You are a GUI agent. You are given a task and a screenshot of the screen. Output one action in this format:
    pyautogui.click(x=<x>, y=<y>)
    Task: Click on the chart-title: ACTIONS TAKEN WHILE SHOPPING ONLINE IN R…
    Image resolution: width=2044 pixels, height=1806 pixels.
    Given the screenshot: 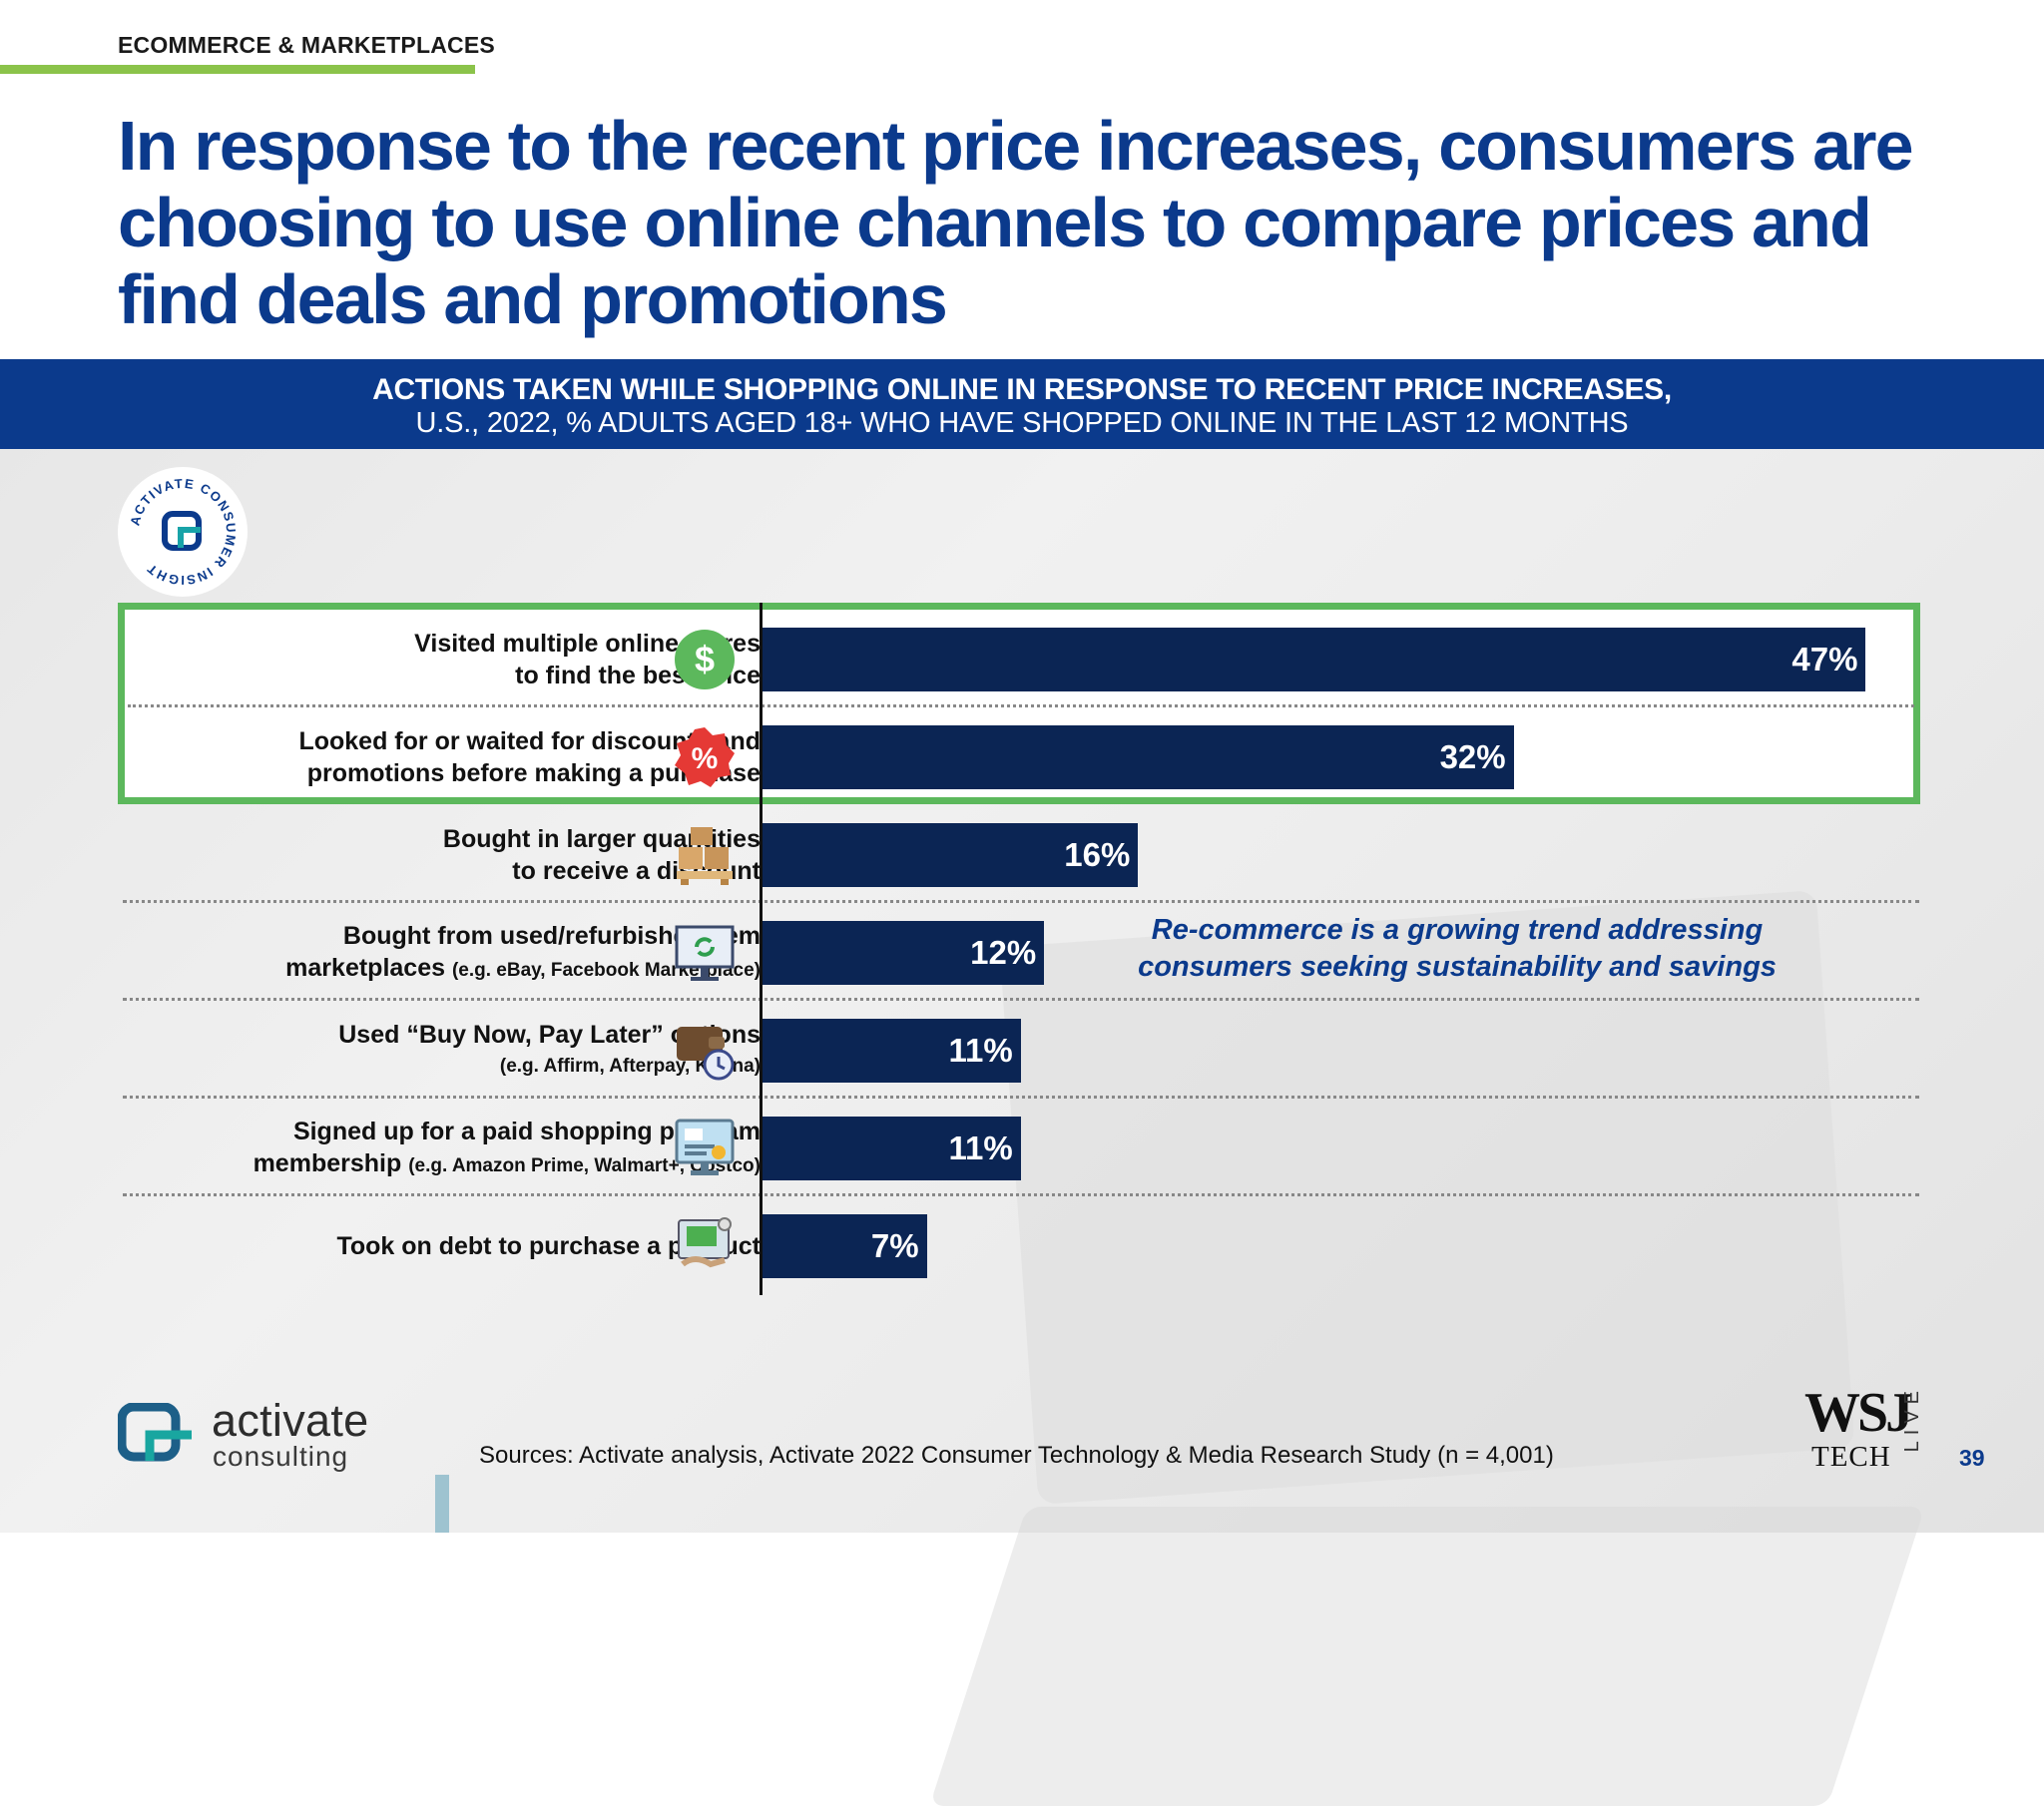 What is the action you would take?
    pyautogui.click(x=1022, y=389)
    